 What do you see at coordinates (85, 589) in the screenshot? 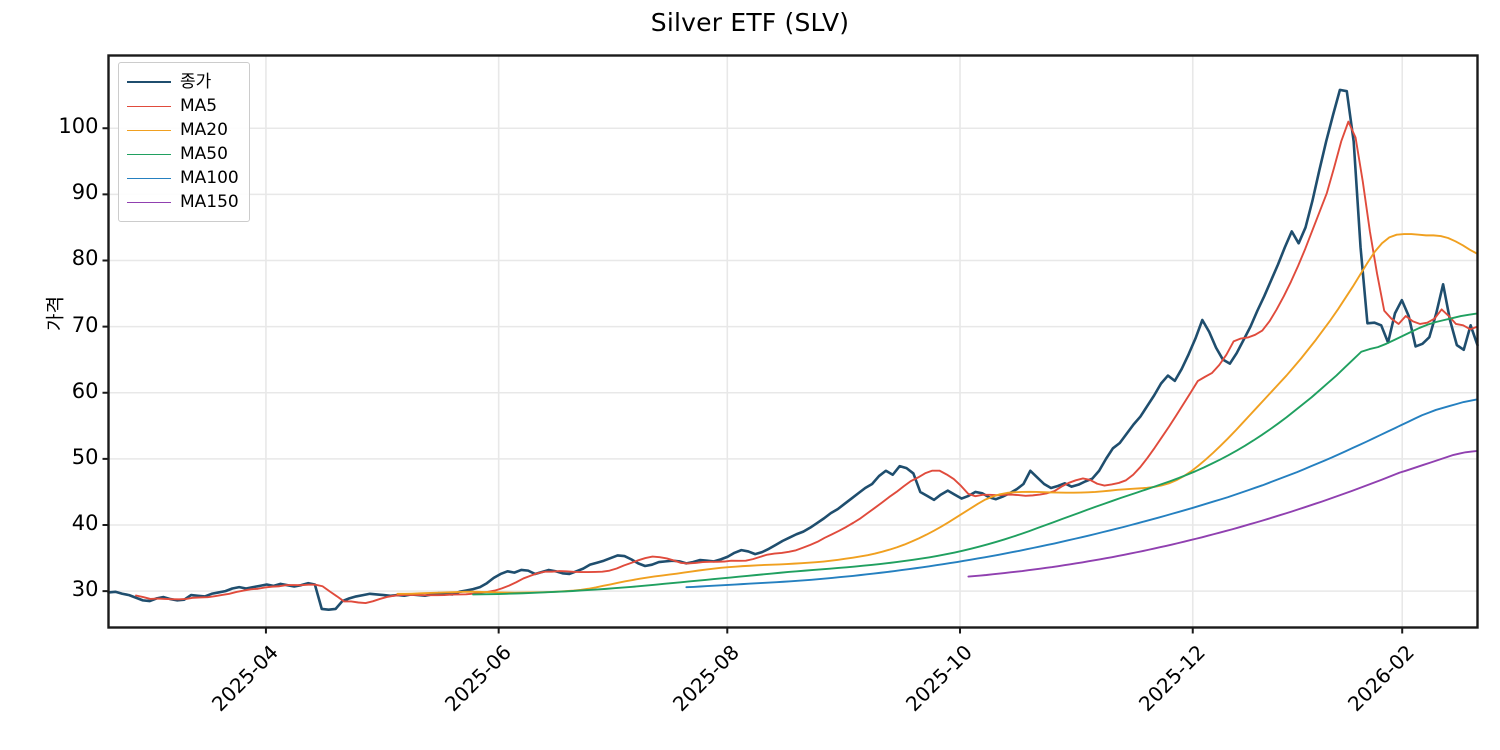
I see `y-tick-label: 30` at bounding box center [85, 589].